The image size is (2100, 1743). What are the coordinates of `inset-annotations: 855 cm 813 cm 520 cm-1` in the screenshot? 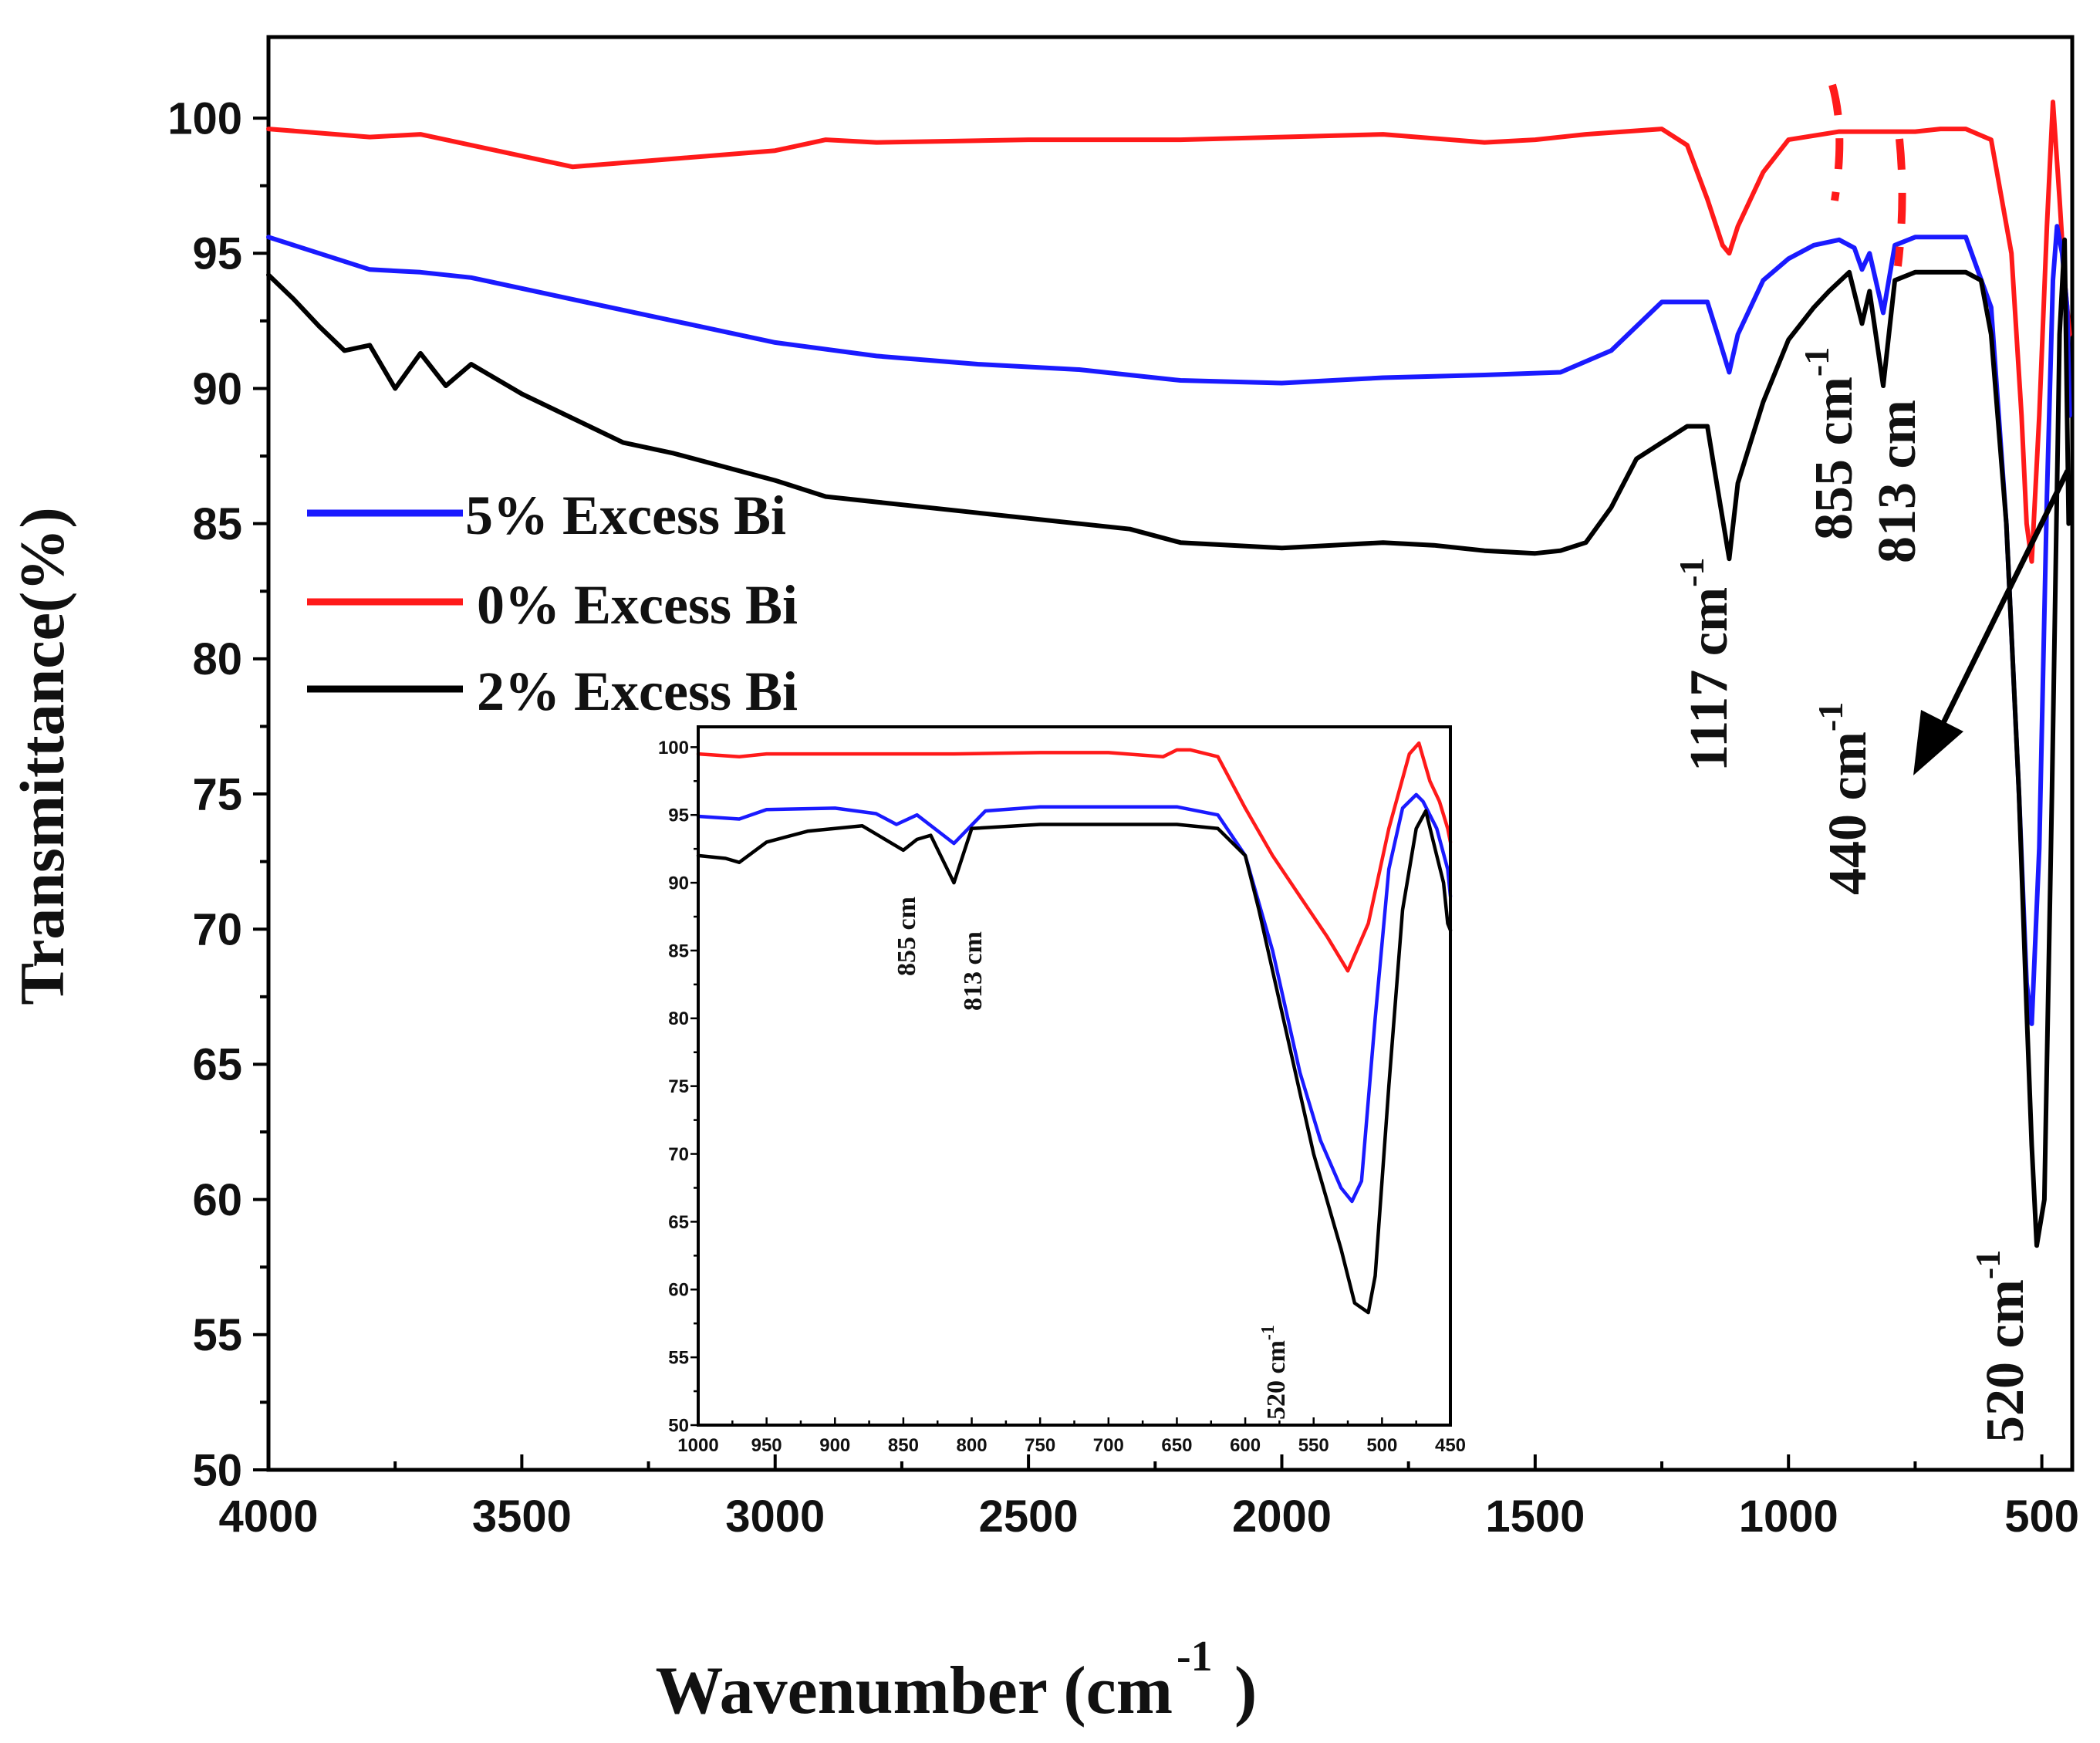 It's located at (1092, 1158).